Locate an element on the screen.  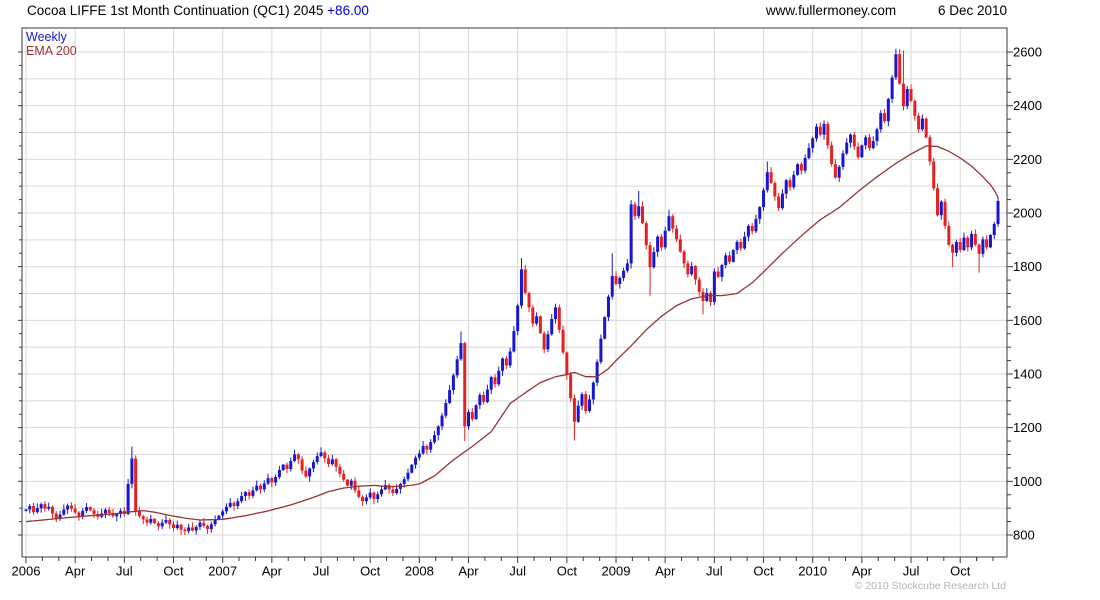
y-axis-label: 2000 is located at coordinates (1027, 213).